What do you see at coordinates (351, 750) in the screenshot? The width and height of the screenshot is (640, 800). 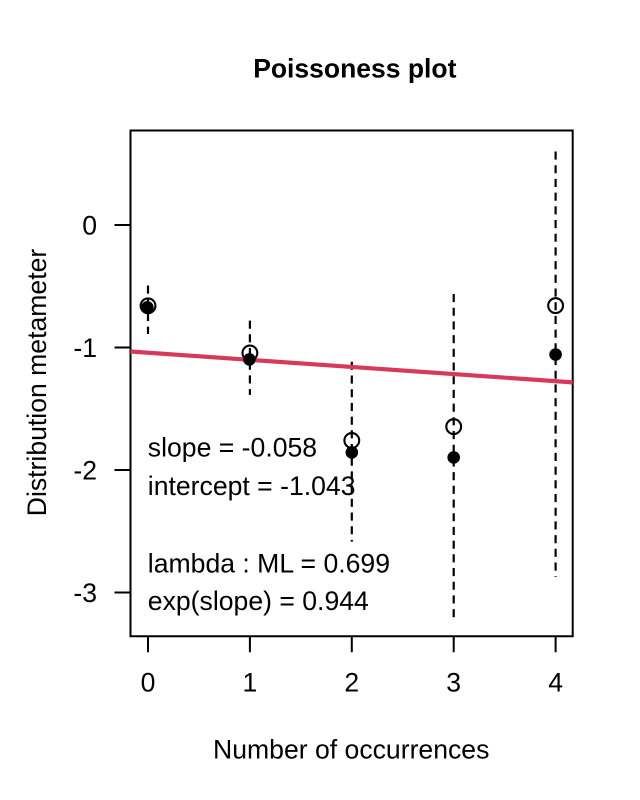 I see `svg-text: Number of occurrences` at bounding box center [351, 750].